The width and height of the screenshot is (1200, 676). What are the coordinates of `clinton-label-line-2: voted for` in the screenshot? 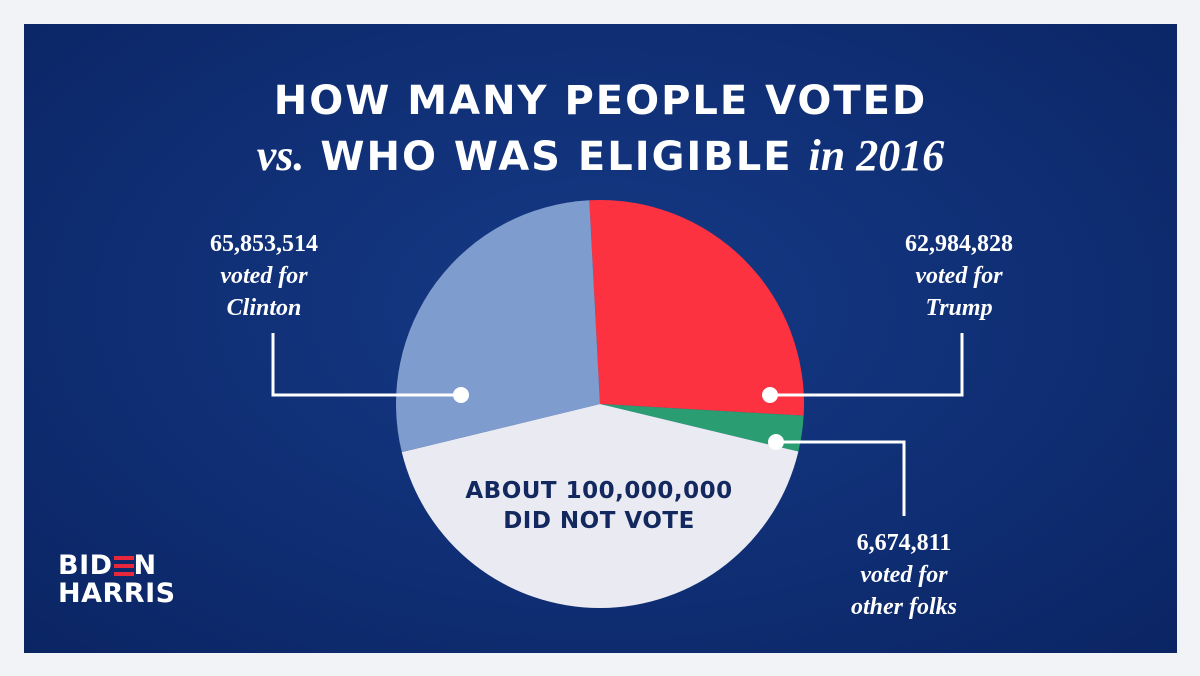 It's located at (264, 276).